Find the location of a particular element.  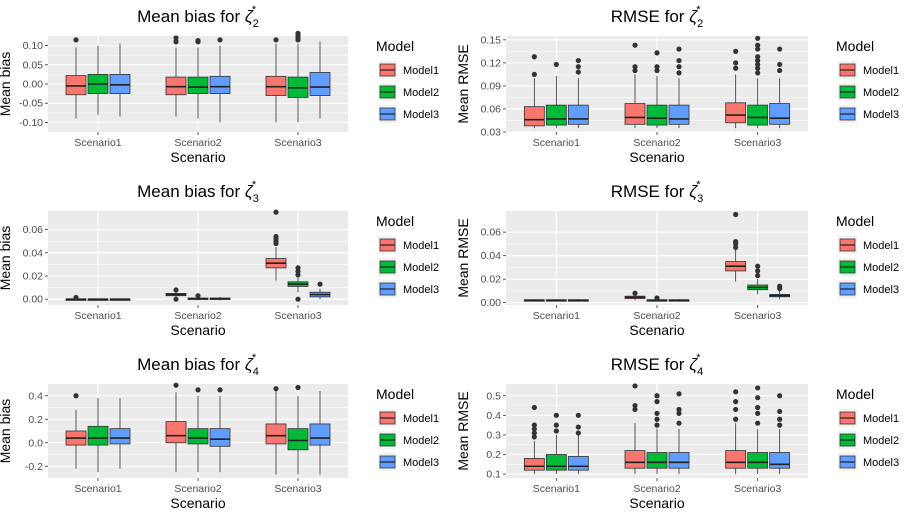

panel-title: RMSE for ζ2 * is located at coordinates (657, 17).